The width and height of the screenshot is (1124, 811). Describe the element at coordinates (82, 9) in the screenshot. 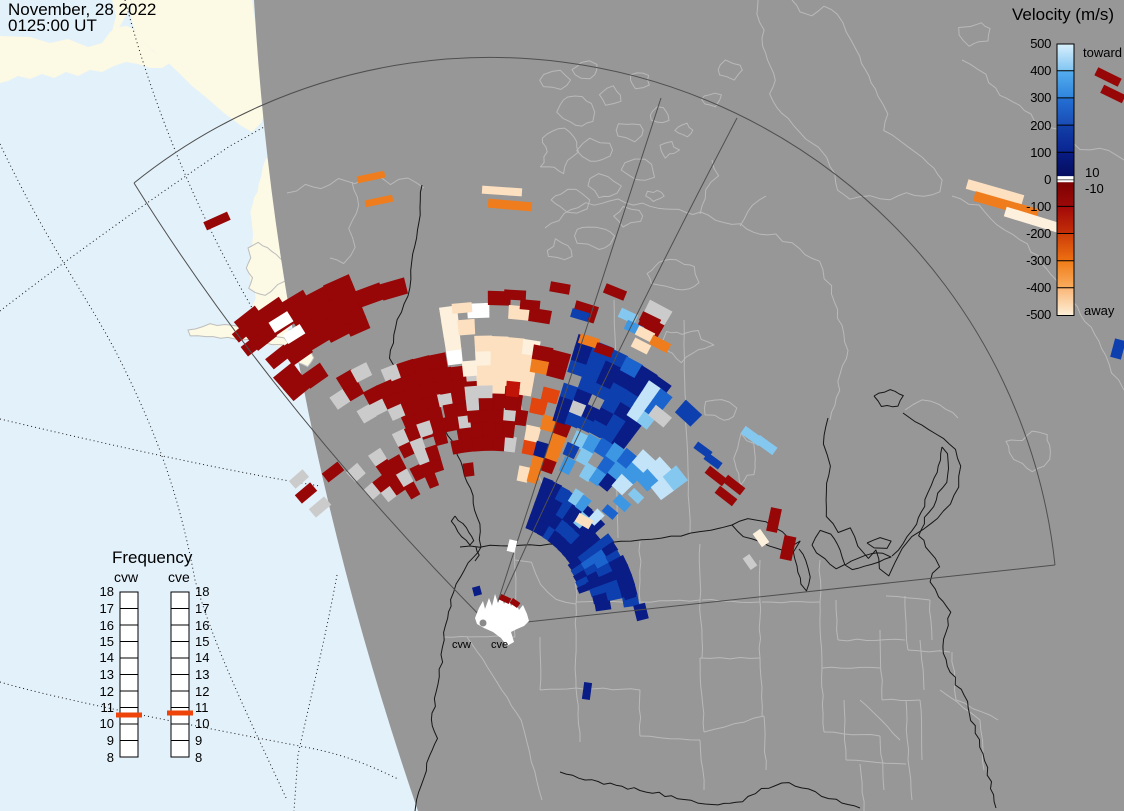

I see `svg-text: November, 28 2022` at that location.